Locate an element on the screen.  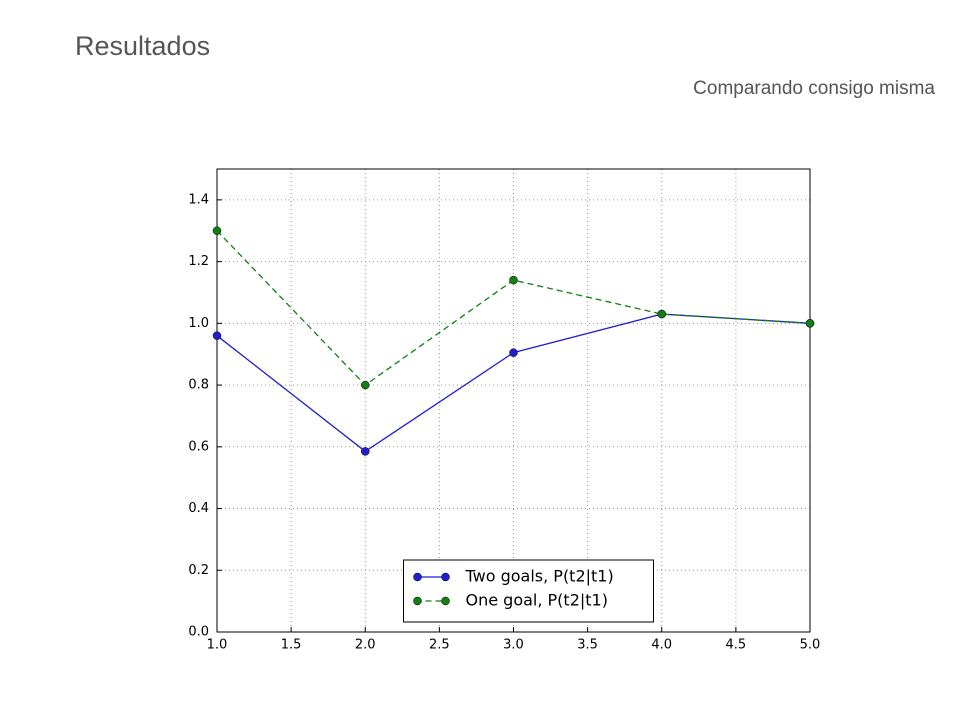
y-tick-label: 0.8 is located at coordinates (198, 385).